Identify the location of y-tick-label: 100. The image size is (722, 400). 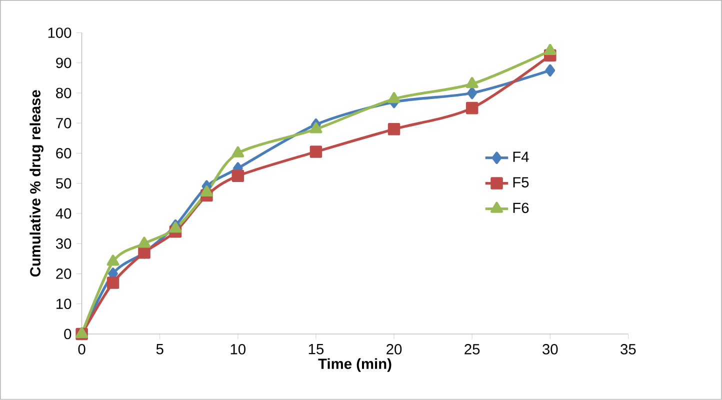
(60, 33).